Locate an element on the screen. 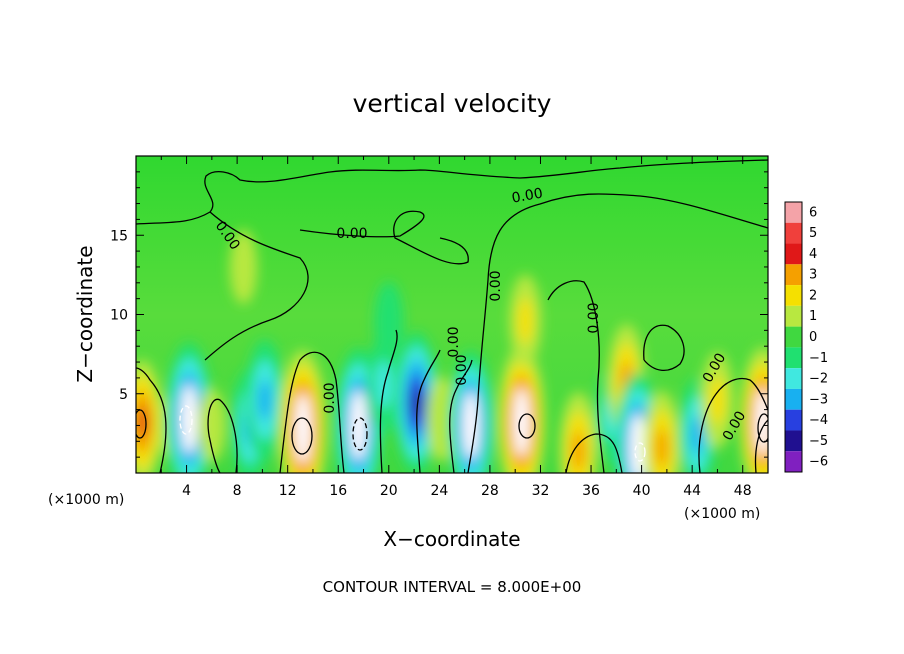  y-tick-label: 10 is located at coordinates (119, 316).